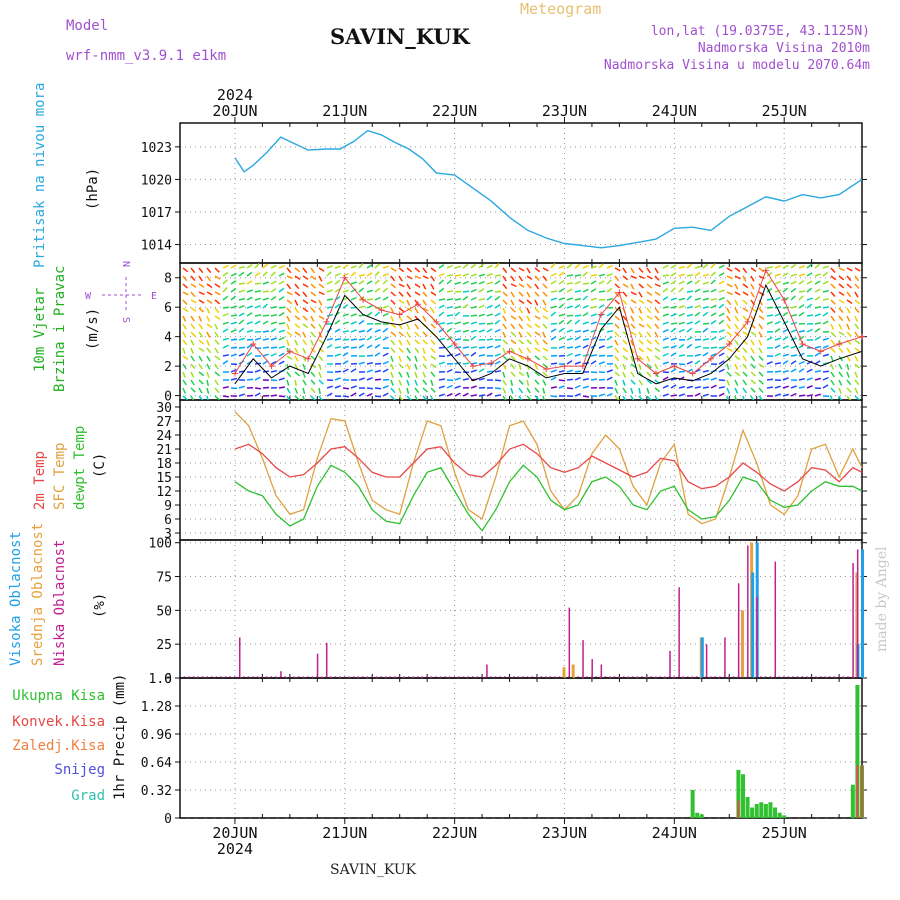 Image resolution: width=900 pixels, height=900 pixels. What do you see at coordinates (156, 213) in the screenshot?
I see `y-tick-label: 1017` at bounding box center [156, 213].